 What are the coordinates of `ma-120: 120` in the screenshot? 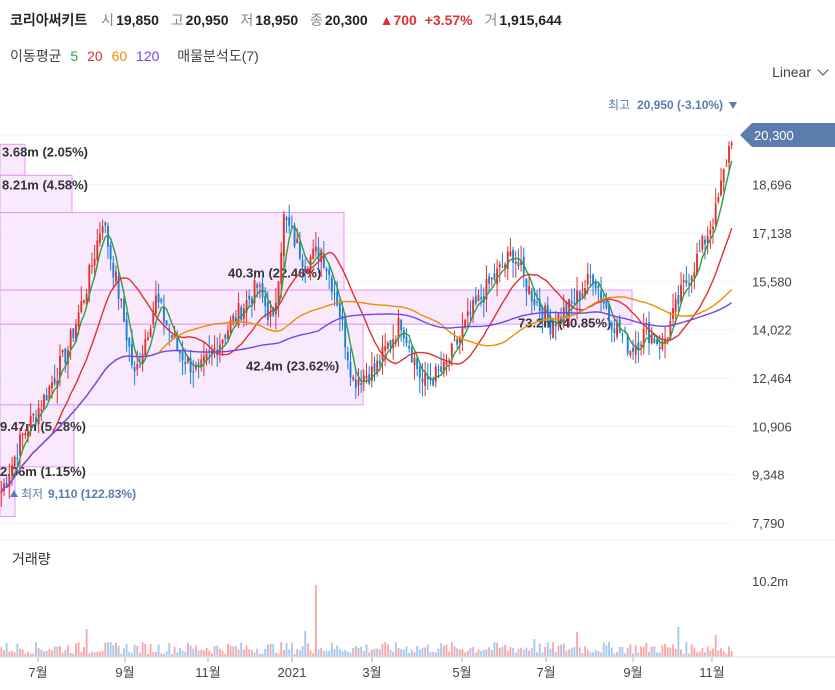 It's located at (148, 56).